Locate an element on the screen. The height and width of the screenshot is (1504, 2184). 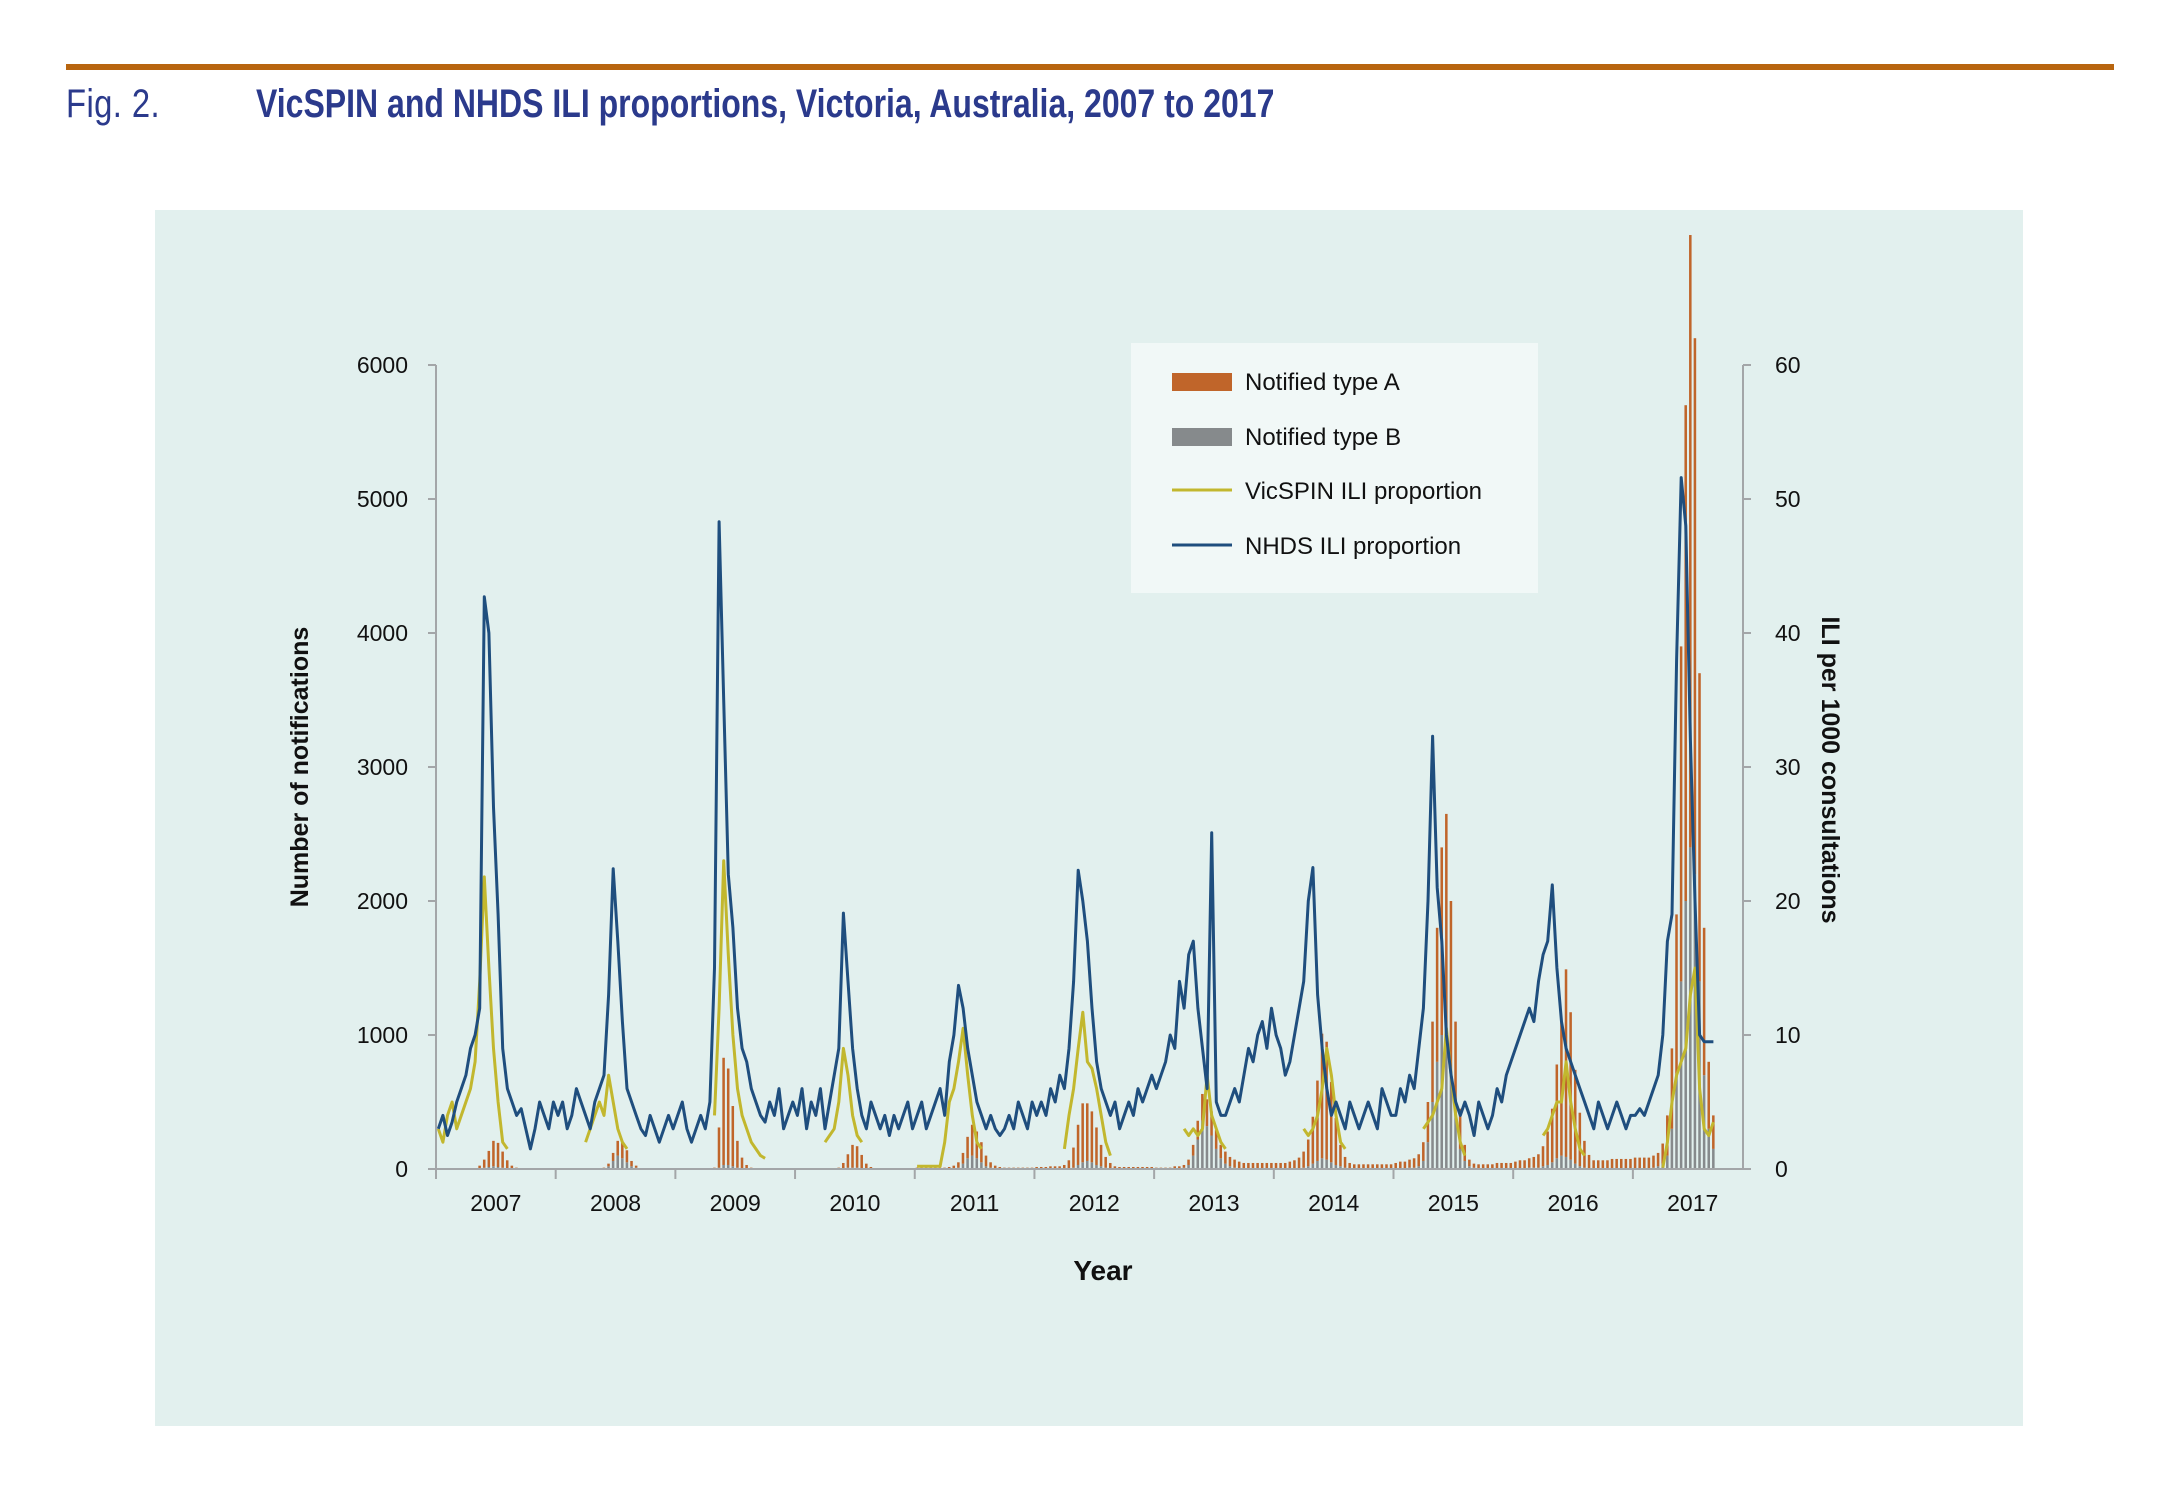
figure-label: Fig. 2. is located at coordinates (113, 104).